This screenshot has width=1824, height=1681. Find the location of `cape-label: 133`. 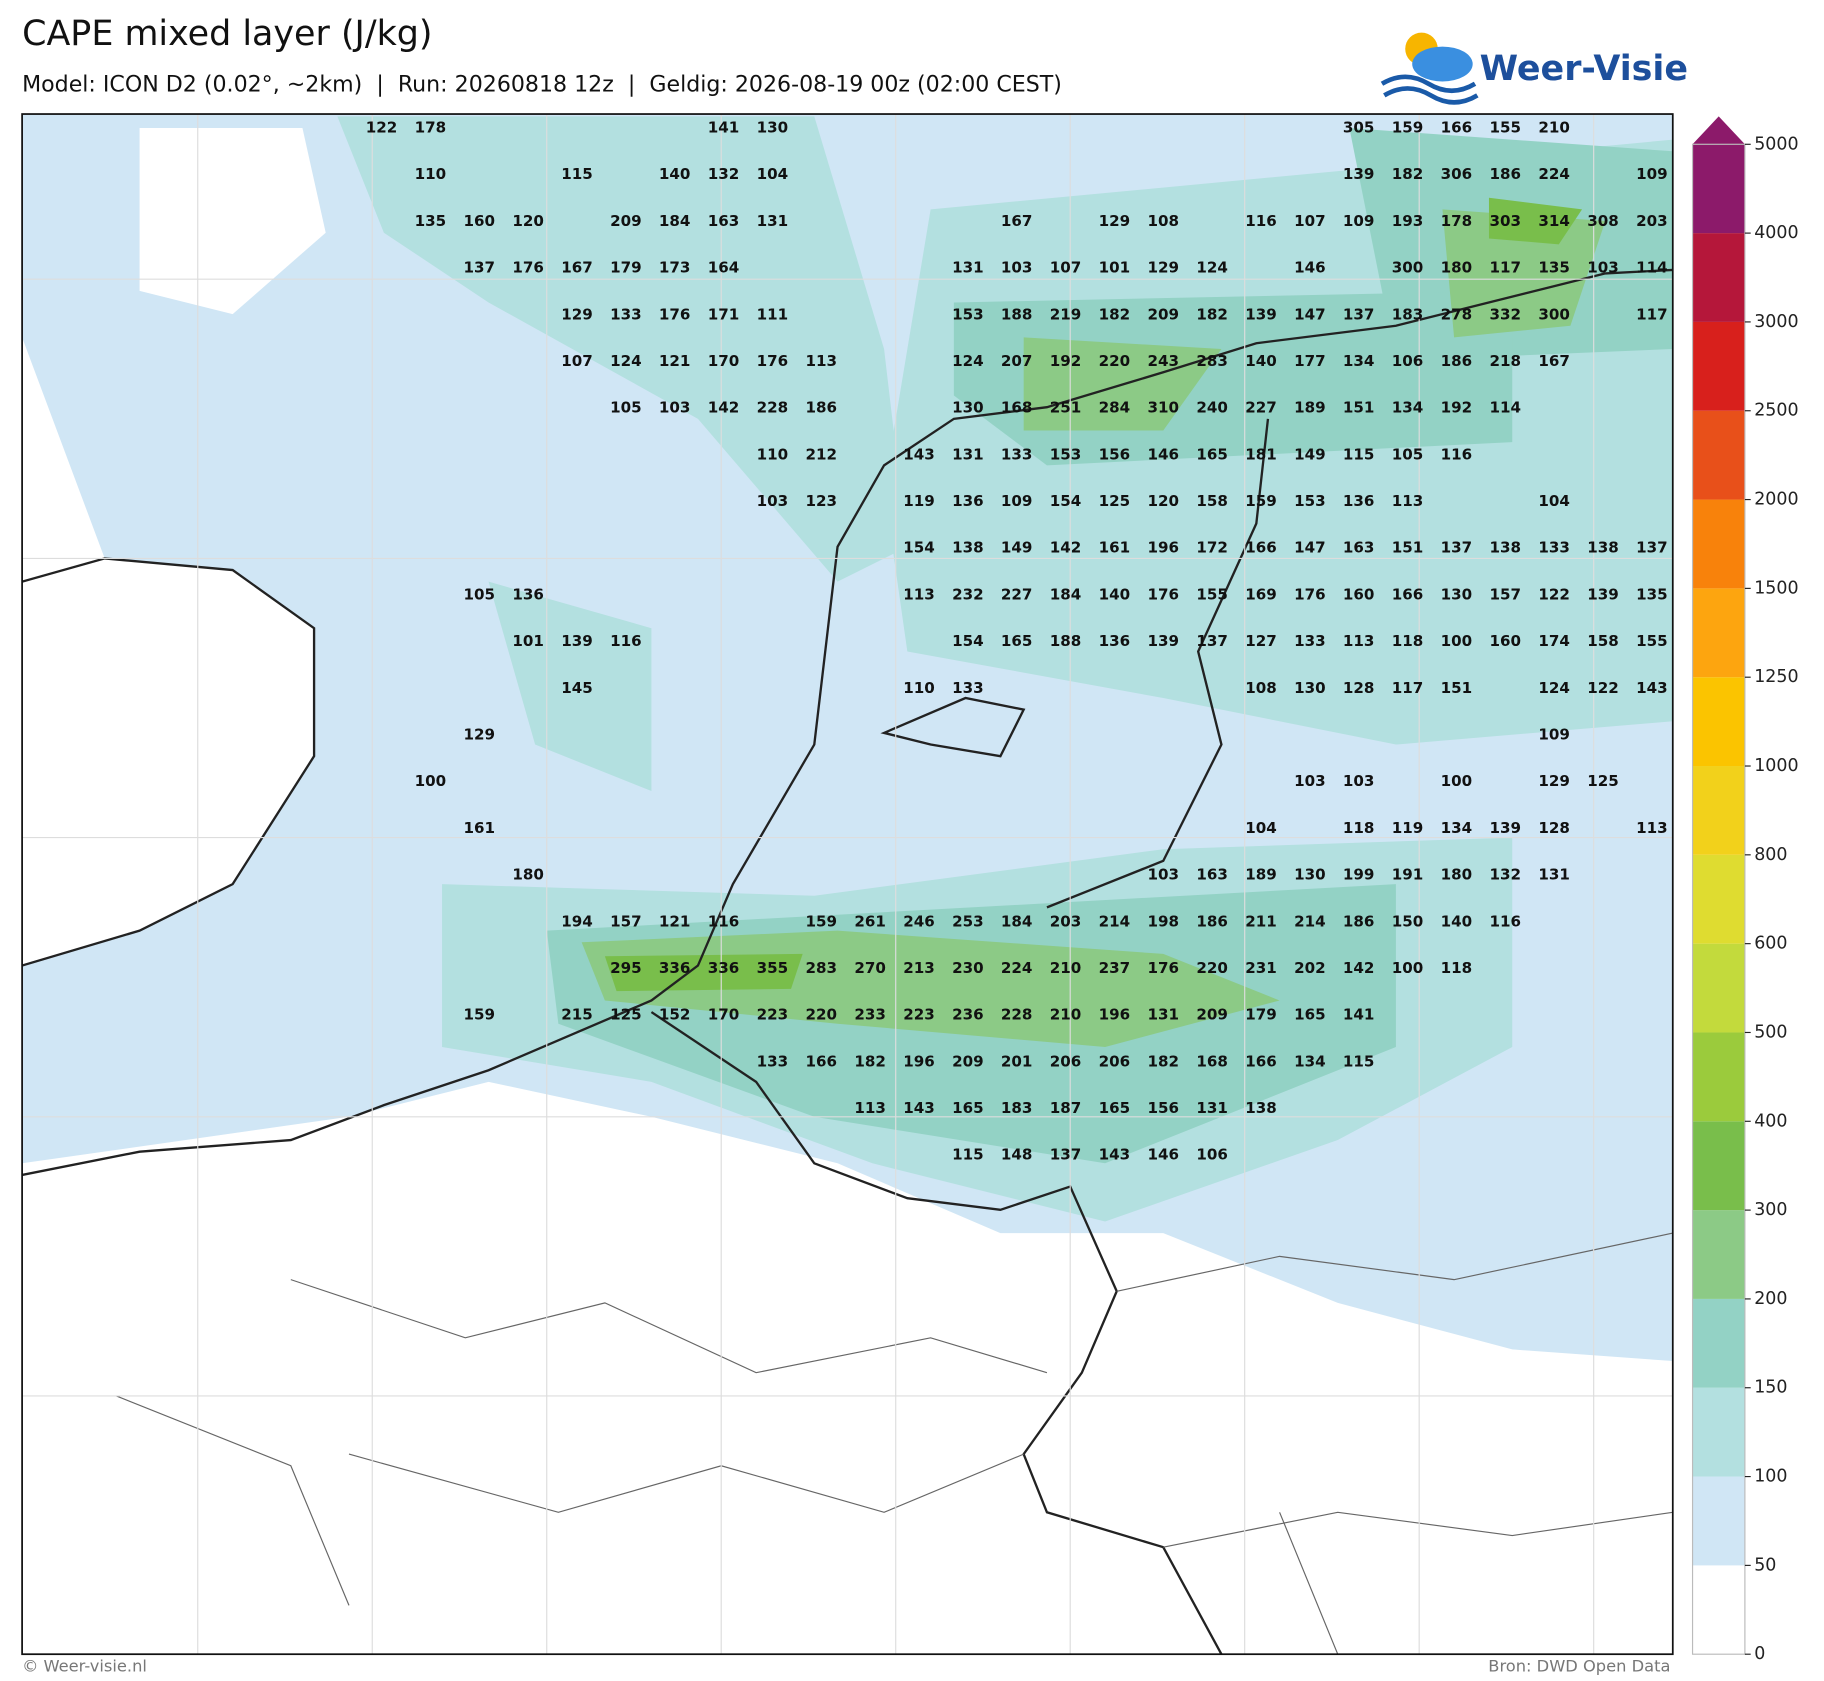

cape-label: 133 is located at coordinates (1017, 454).